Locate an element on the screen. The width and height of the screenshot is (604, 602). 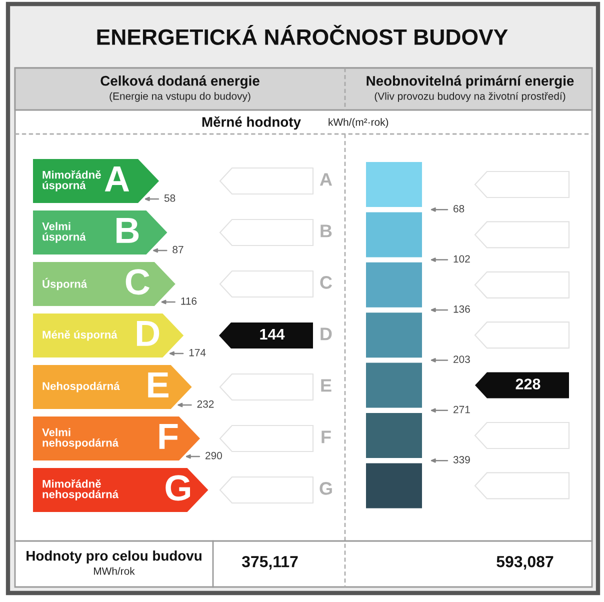
data-label: 116 is located at coordinates (189, 301).